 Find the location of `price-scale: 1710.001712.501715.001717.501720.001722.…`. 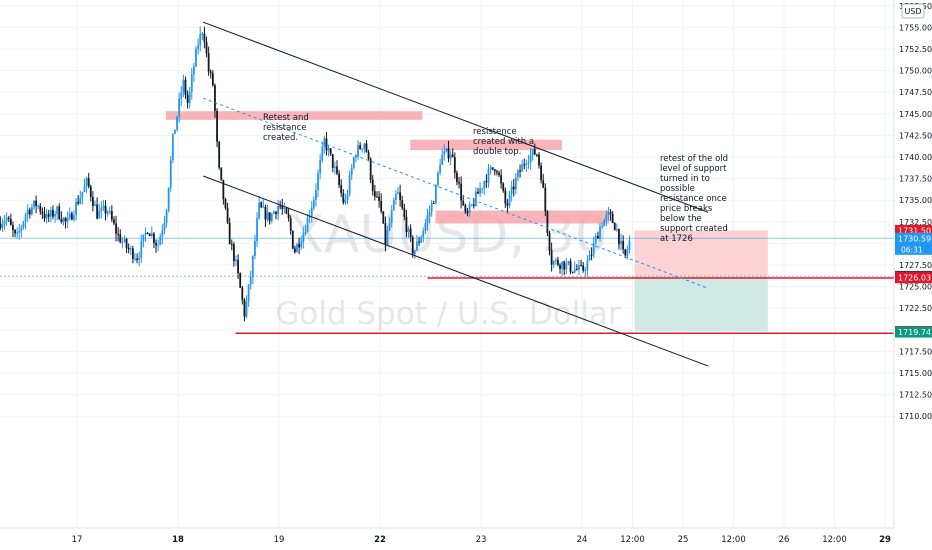

price-scale: 1710.001712.501715.001717.501720.001722.… is located at coordinates (912, 275).